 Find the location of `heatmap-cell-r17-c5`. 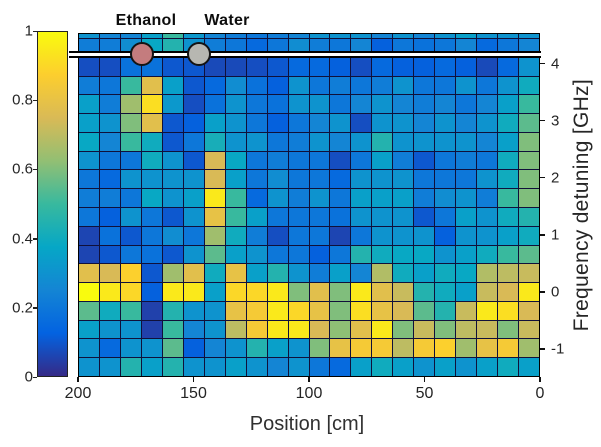

heatmap-cell-r17-c5 is located at coordinates (193, 348).